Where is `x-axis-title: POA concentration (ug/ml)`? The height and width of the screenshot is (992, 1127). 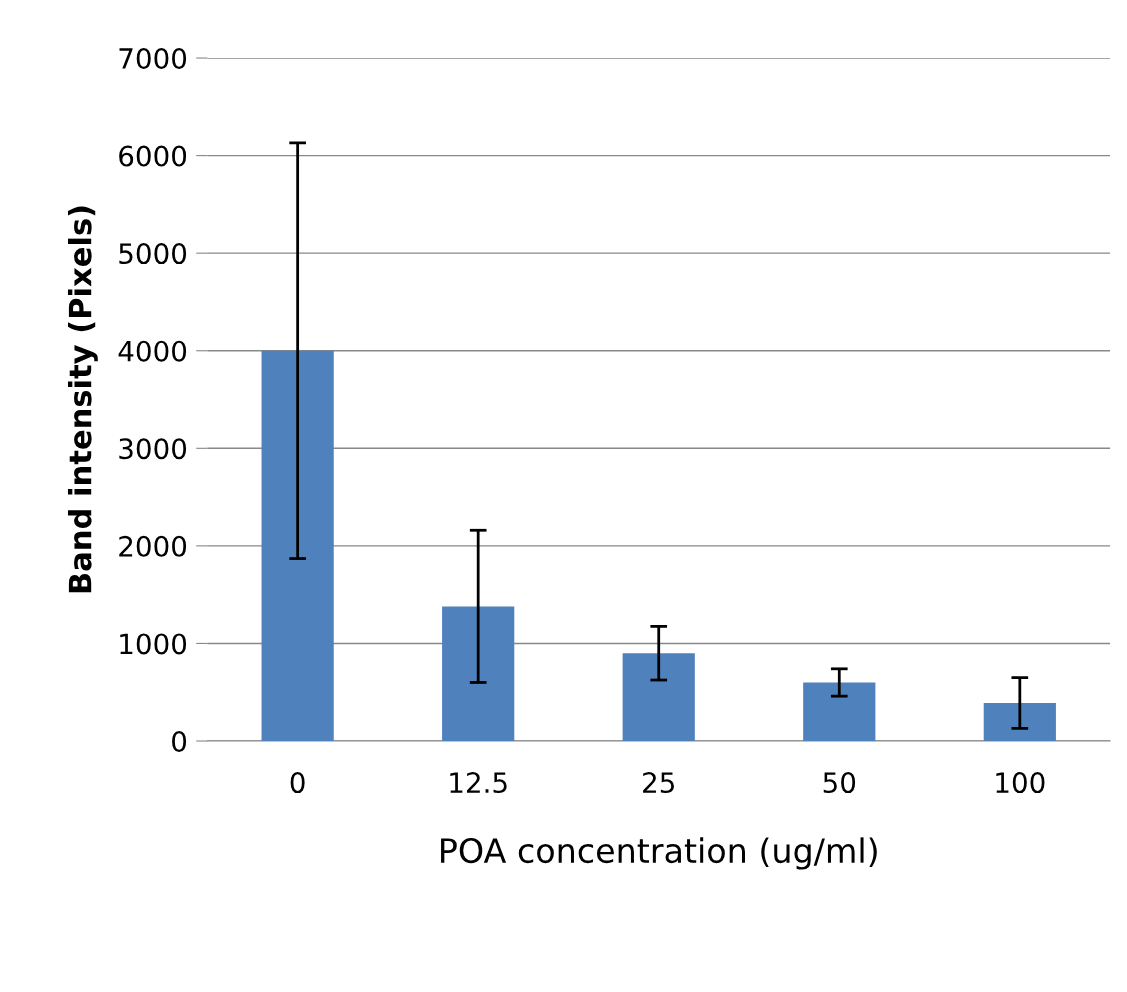
x-axis-title: POA concentration (ug/ml) is located at coordinates (659, 853).